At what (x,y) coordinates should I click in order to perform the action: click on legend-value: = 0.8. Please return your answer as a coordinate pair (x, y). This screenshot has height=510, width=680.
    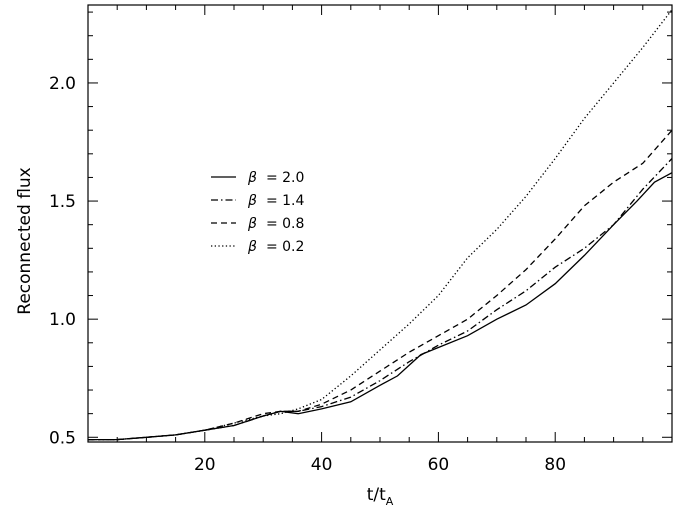
    Looking at the image, I should click on (285, 224).